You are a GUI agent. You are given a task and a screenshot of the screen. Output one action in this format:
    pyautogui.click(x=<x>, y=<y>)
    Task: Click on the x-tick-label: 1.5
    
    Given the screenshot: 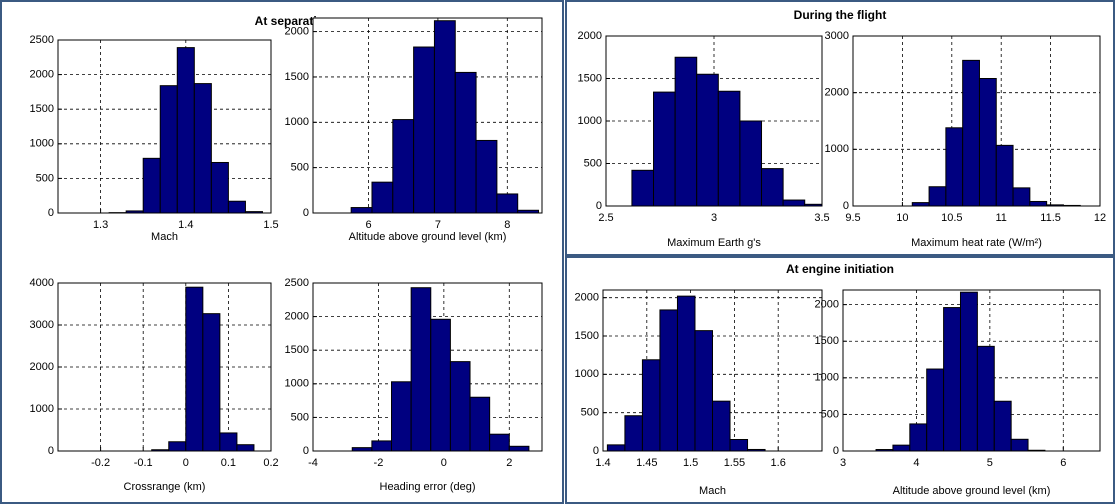 What is the action you would take?
    pyautogui.click(x=270, y=225)
    